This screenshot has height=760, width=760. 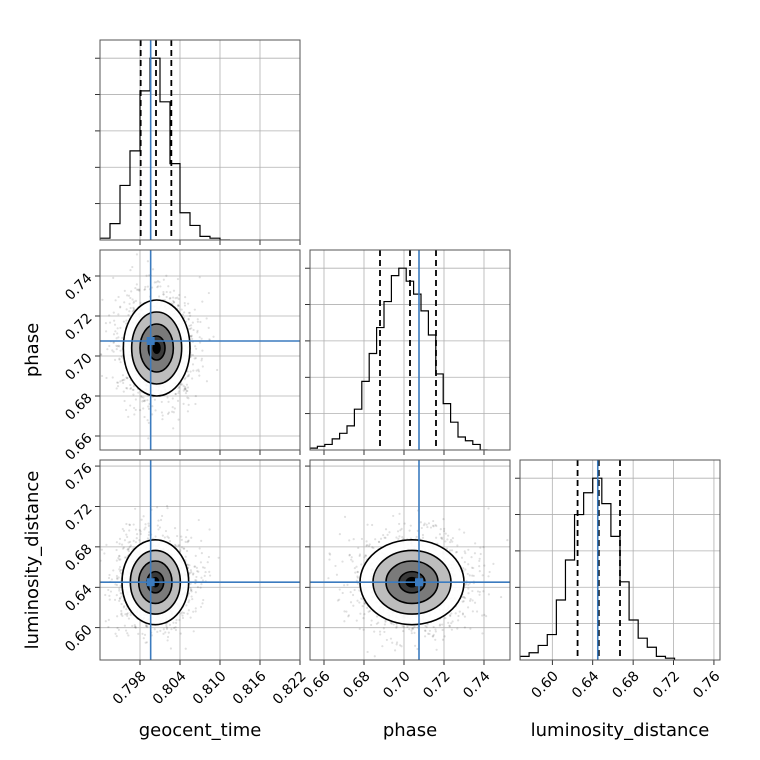 What do you see at coordinates (250, 688) in the screenshot?
I see `tick-label-x: 0.816` at bounding box center [250, 688].